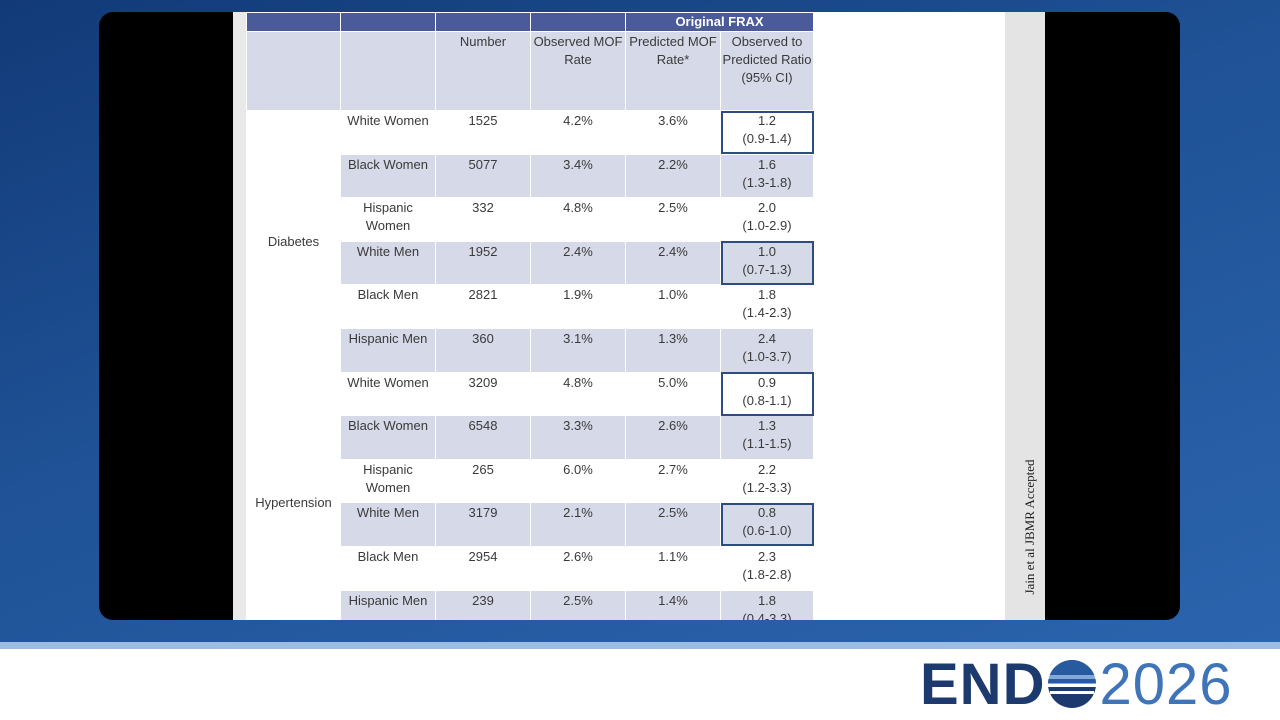 The image size is (1280, 720). Describe the element at coordinates (673, 568) in the screenshot. I see `predicted-rate: 1.1%` at that location.